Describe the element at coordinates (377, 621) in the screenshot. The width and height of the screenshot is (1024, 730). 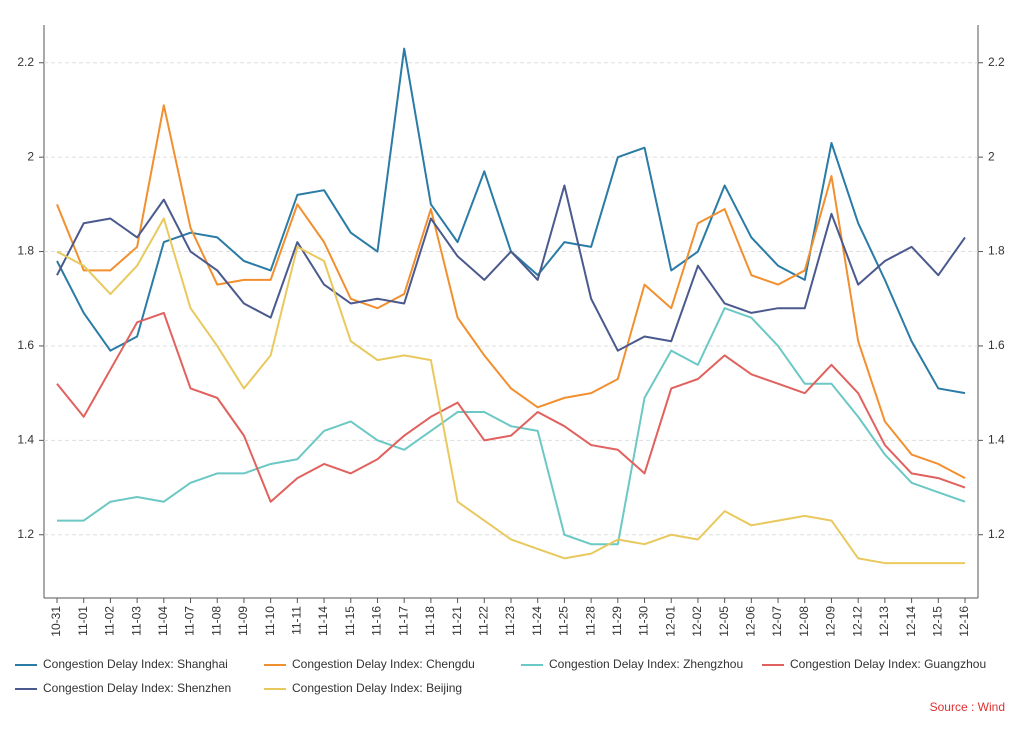
I see `x-tick-label: 11-16` at that location.